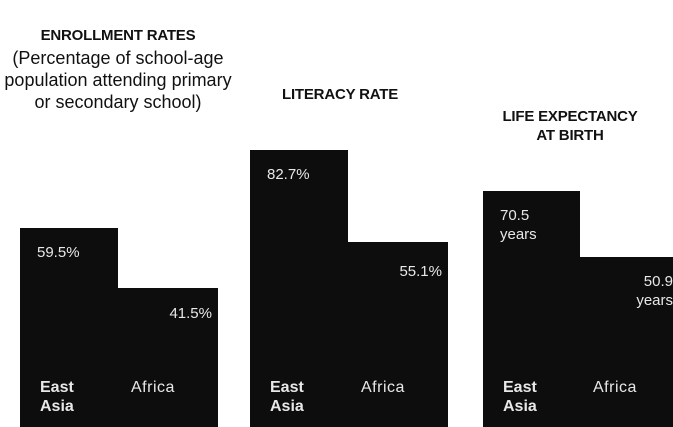 This screenshot has width=673, height=427. What do you see at coordinates (299, 288) in the screenshot?
I see `literacy-bar-east-asia` at bounding box center [299, 288].